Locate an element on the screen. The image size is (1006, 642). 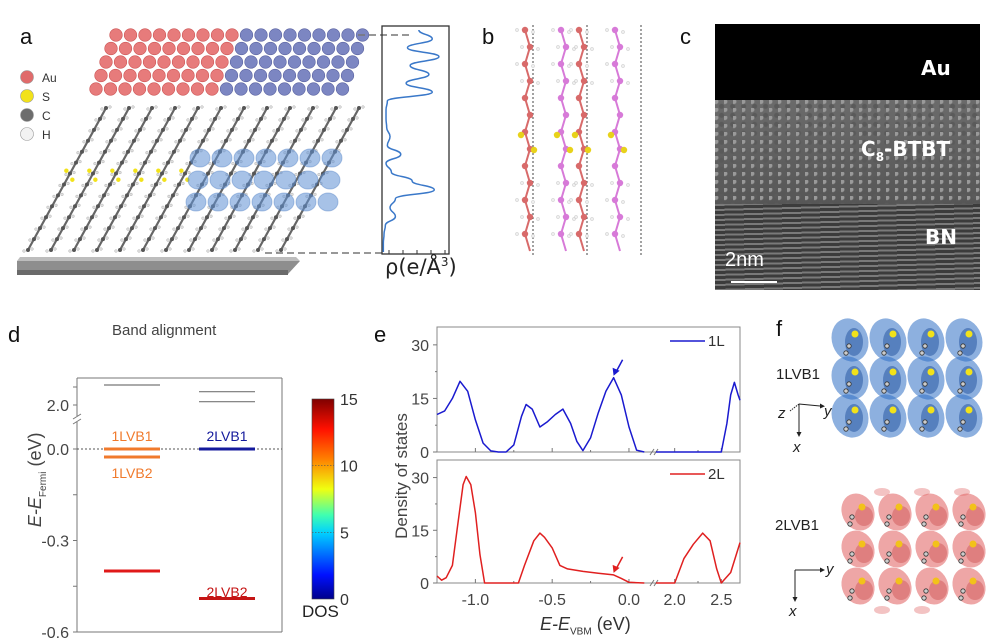
y-tick-label: 0 is located at coordinates (424, 584).